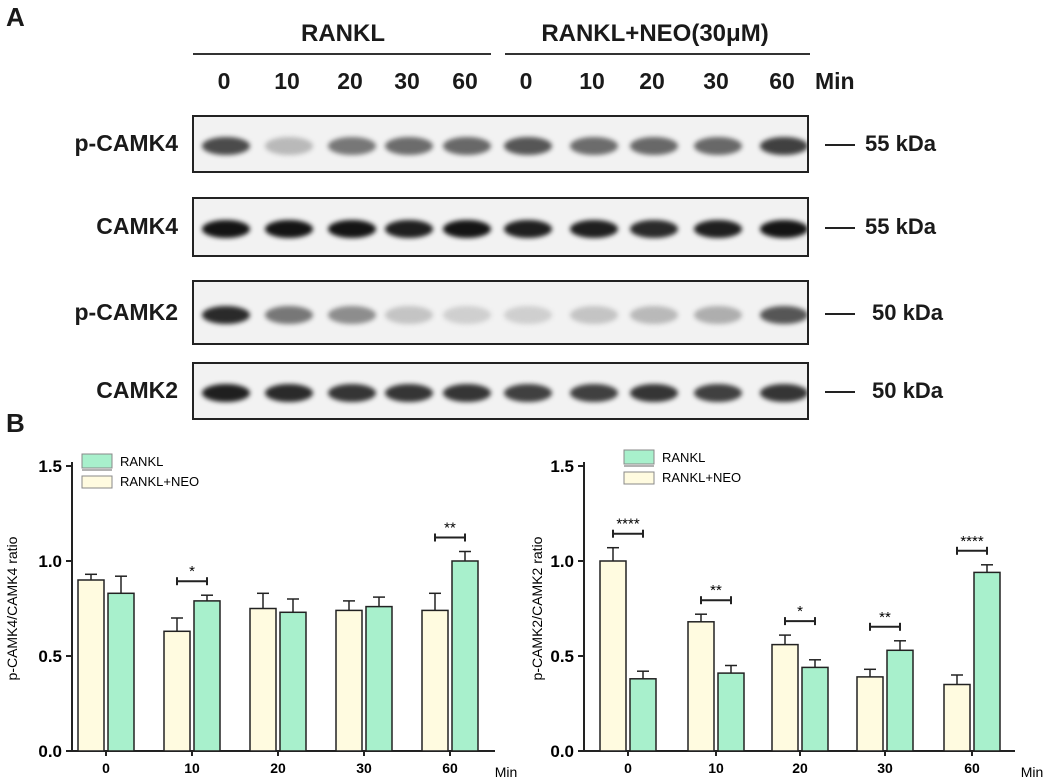 Image resolution: width=1052 pixels, height=784 pixels. Describe the element at coordinates (639, 478) in the screenshot. I see `legend-swatch-rankl-neo` at that location.